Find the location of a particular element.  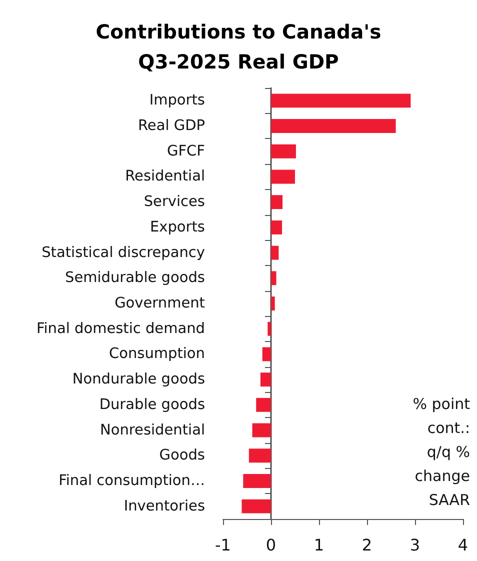

x-tick-label: -1 is located at coordinates (223, 545).